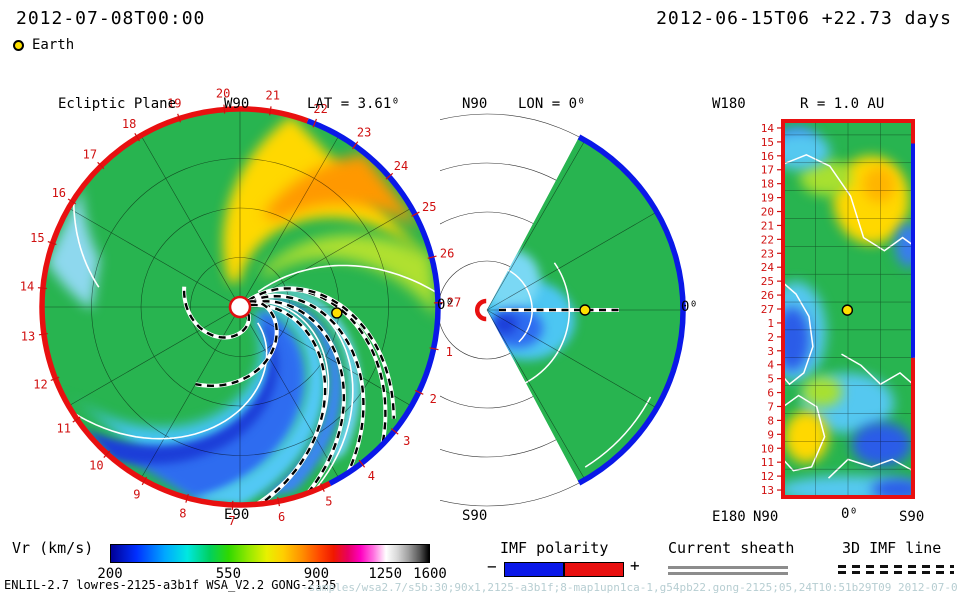 The image size is (960, 600). I want to click on colorbar-tick-label: 900, so click(316, 574).